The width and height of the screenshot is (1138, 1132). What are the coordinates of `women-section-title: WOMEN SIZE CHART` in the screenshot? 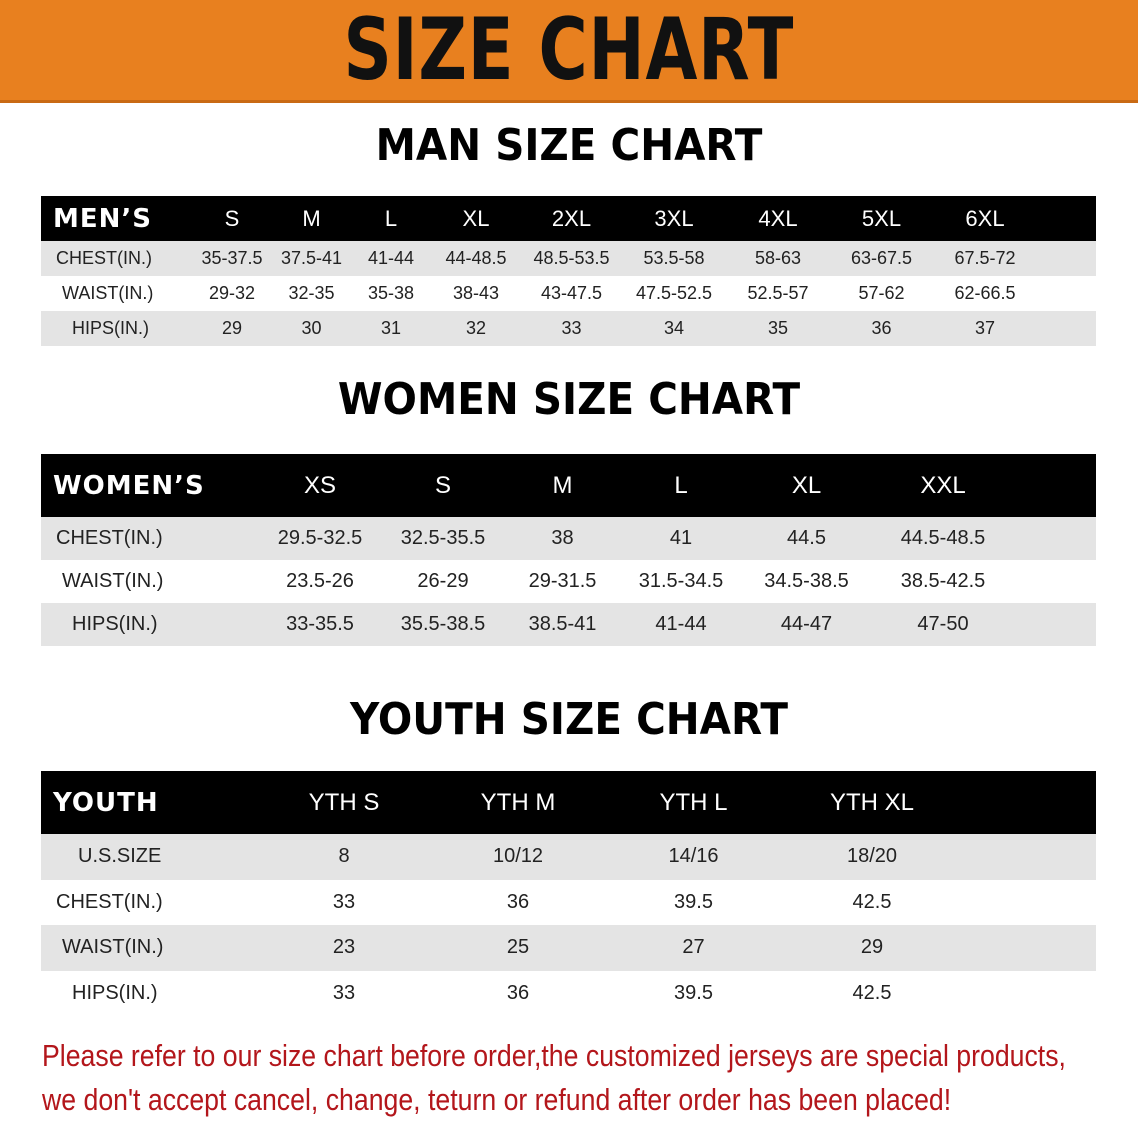 It's located at (569, 399).